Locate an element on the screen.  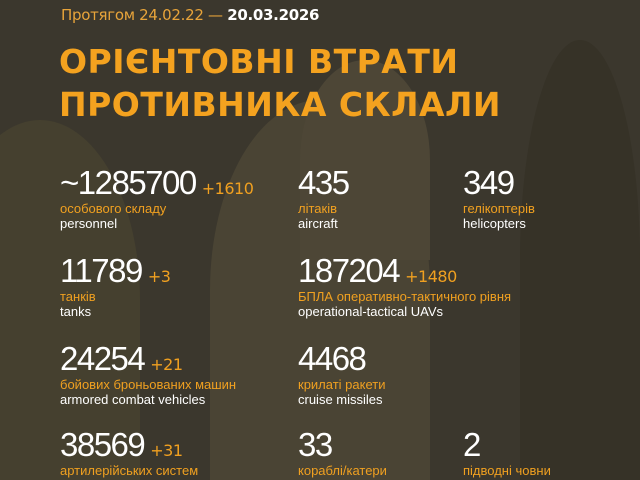
page-title: ОРІЄНТОВНІ ВТРАТИ ПРОТИВНИКА СКЛАЛИ is located at coordinates (280, 83).